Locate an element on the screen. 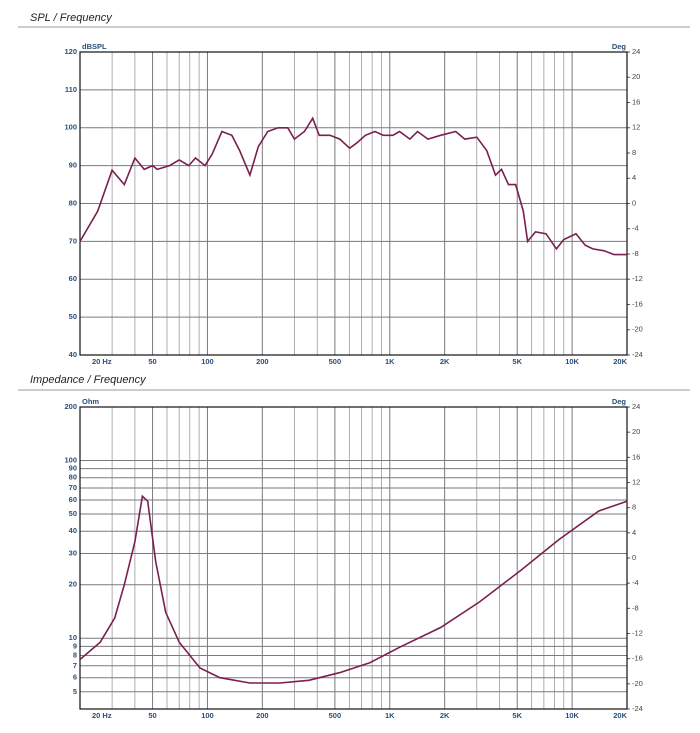  y-tick-label: 6 is located at coordinates (75, 677).